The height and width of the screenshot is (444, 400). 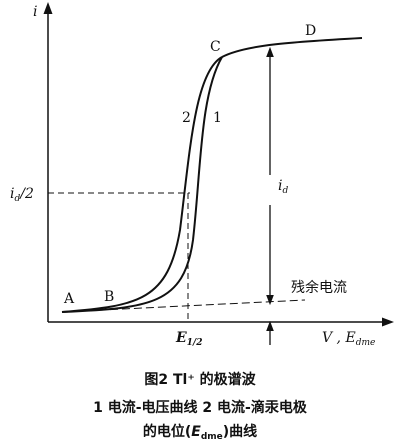 What do you see at coordinates (167, 431) in the screenshot?
I see `caption-part: 的电位(` at bounding box center [167, 431].